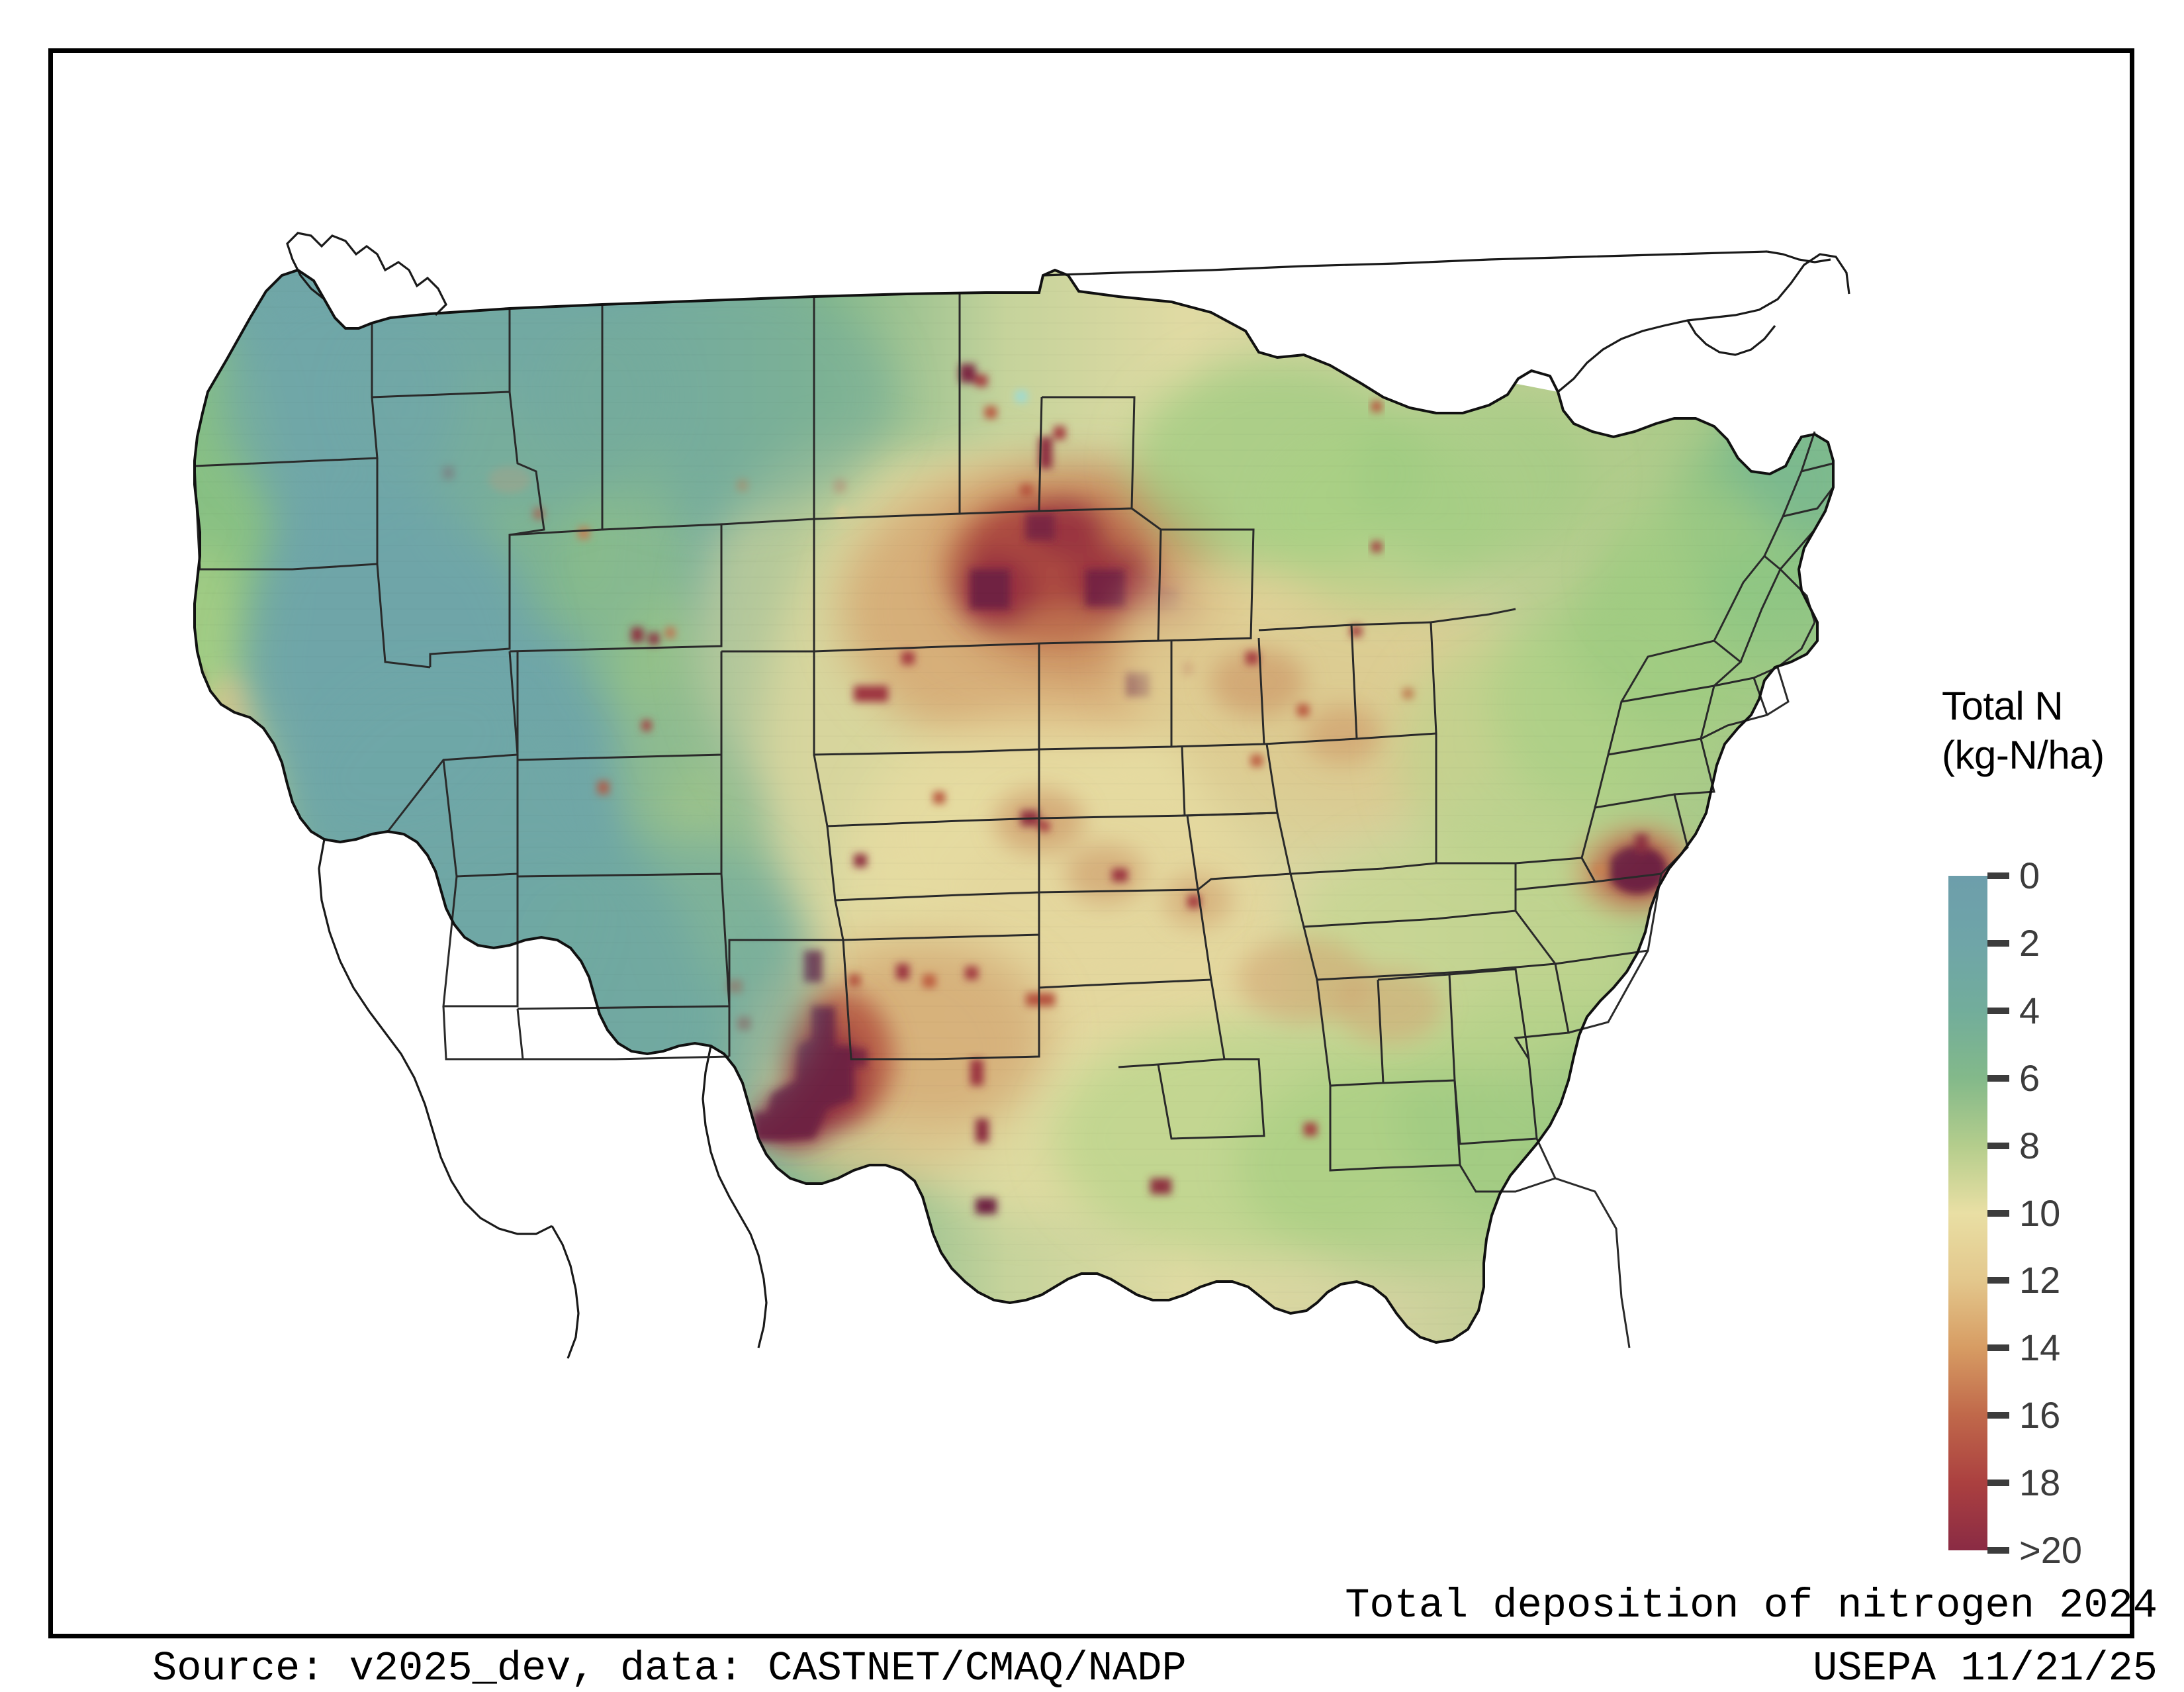  What do you see at coordinates (1985, 1668) in the screenshot?
I see `credit-caption: USEPA 11/21/25` at bounding box center [1985, 1668].